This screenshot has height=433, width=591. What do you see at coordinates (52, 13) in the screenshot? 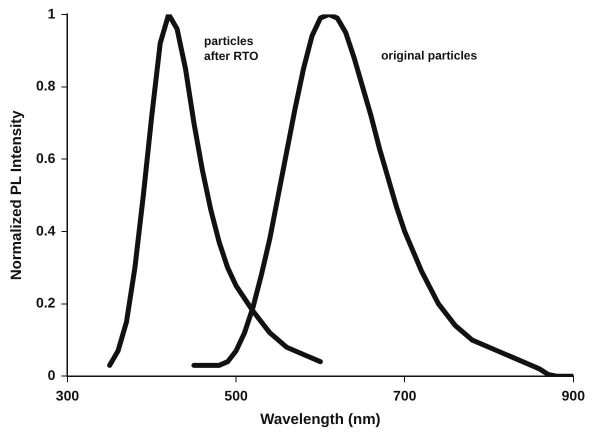
I see `y-tick-label: 1` at bounding box center [52, 13].